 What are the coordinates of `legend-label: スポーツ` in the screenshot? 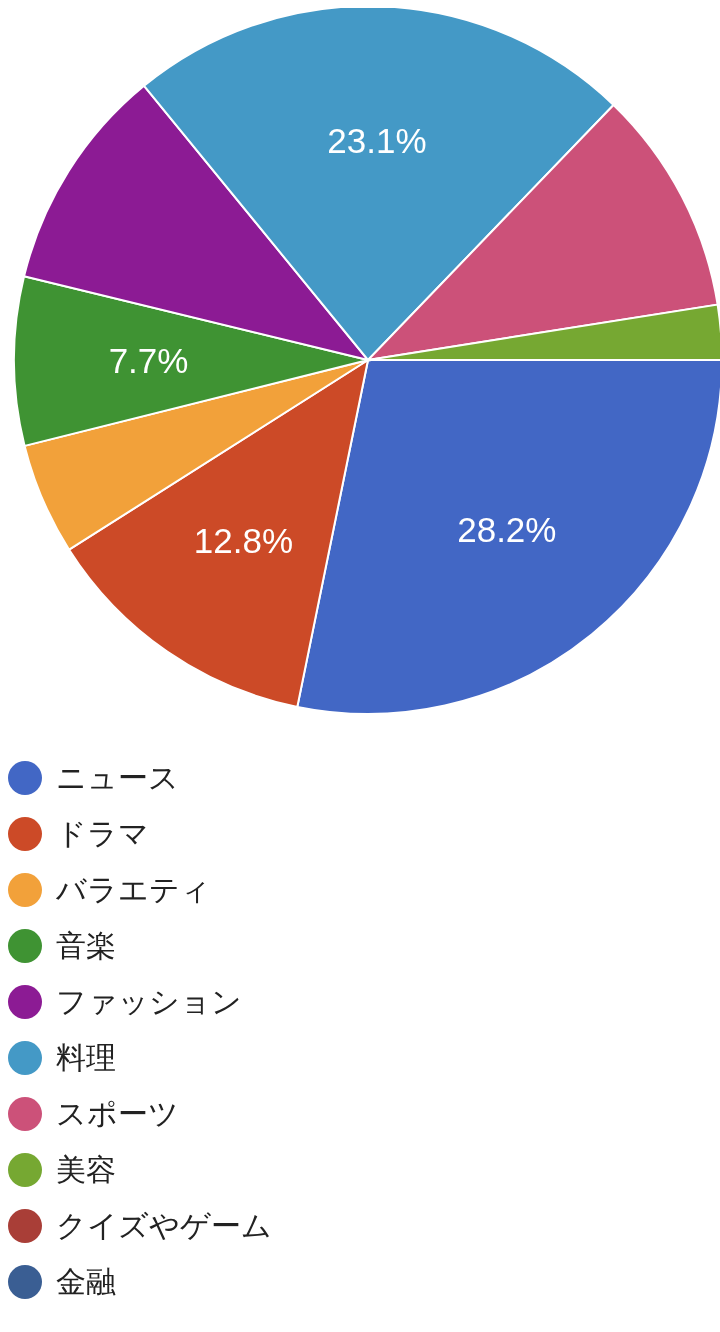 It's located at (117, 1113).